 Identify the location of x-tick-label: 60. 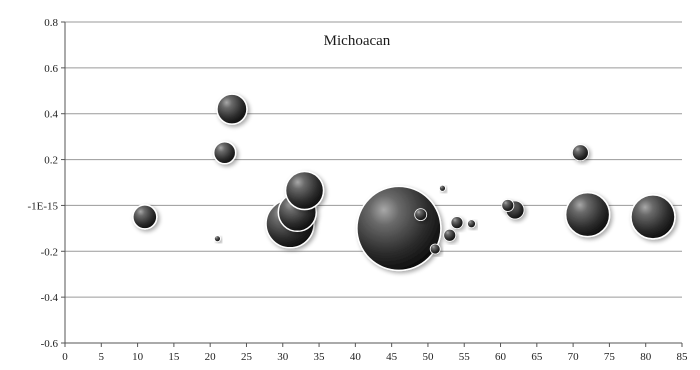
(501, 357).